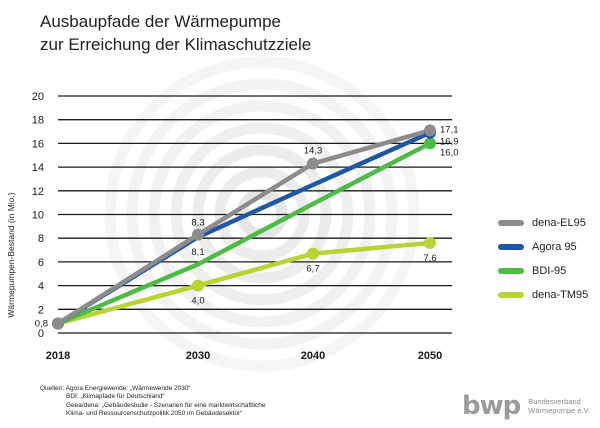 The width and height of the screenshot is (600, 428). Describe the element at coordinates (313, 151) in the screenshot. I see `data-label: 14,3` at that location.